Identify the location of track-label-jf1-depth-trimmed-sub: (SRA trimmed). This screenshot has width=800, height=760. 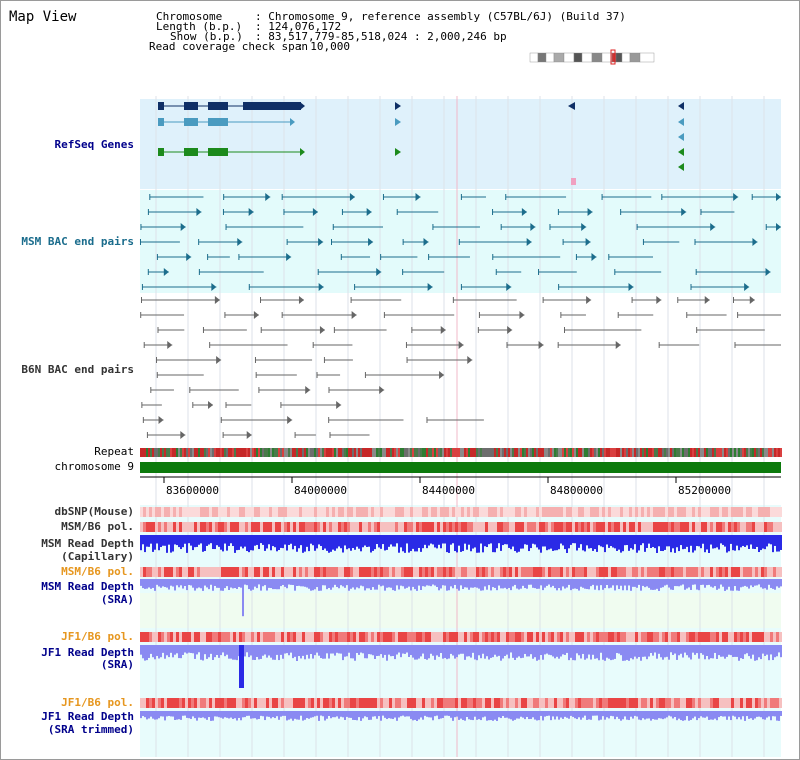
(90, 729).